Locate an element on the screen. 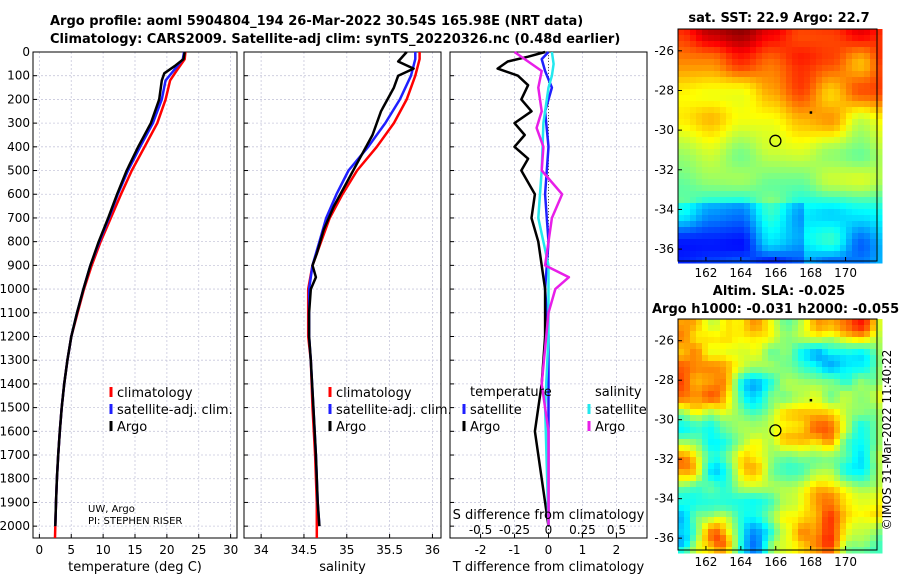  x-tick-label: 2 is located at coordinates (617, 550).